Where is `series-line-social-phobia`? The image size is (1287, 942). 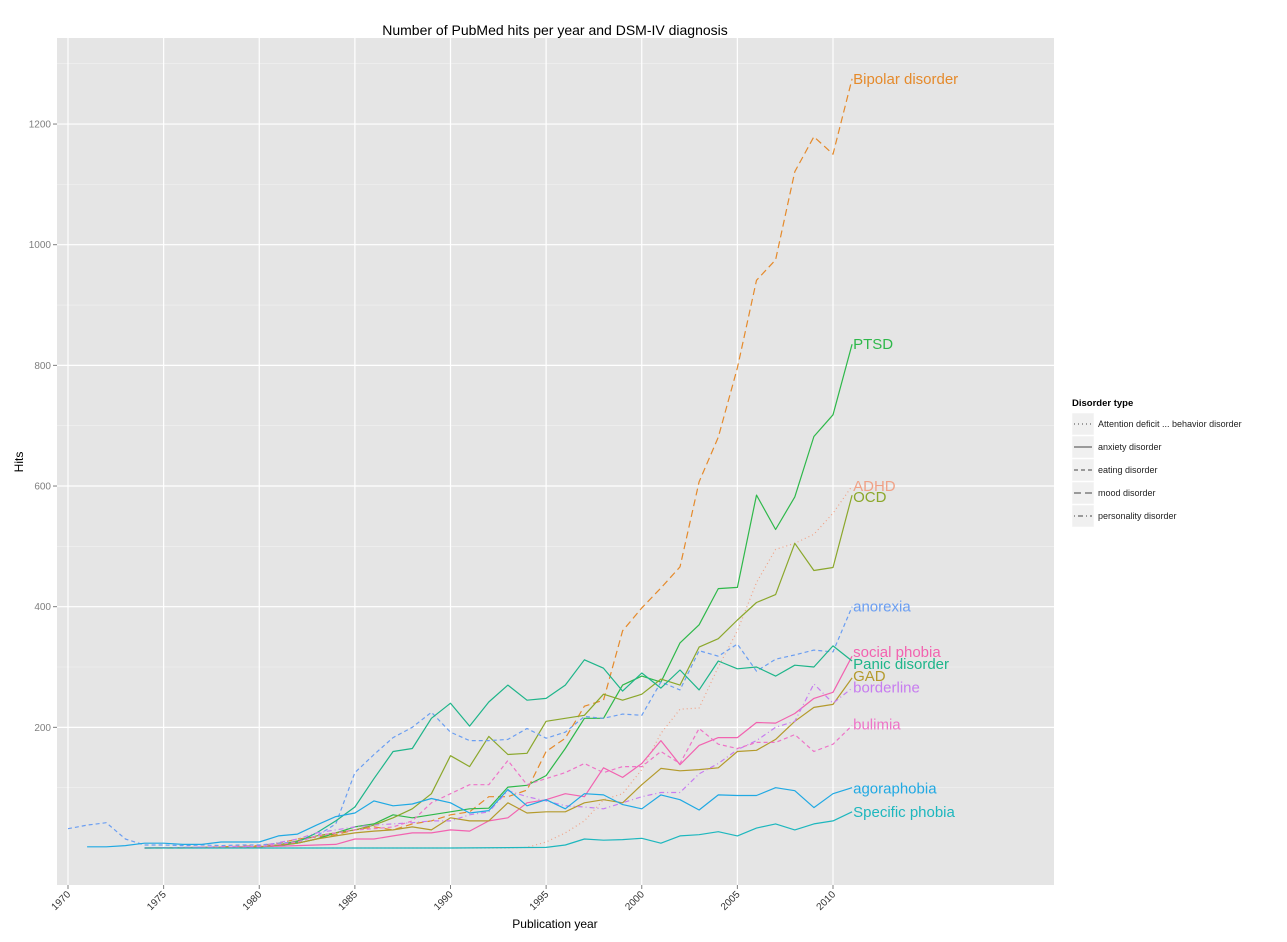
series-line-social-phobia is located at coordinates (498, 752).